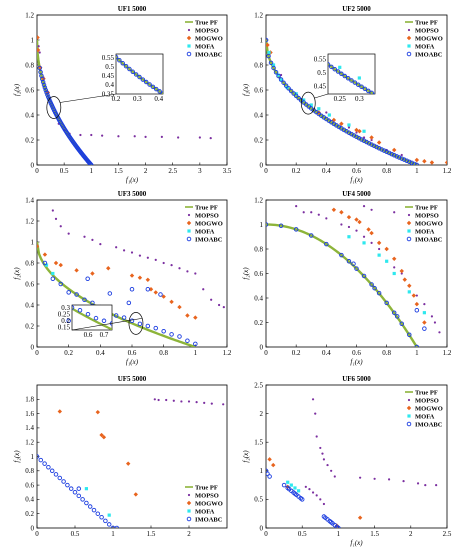 Image resolution: width=474 pixels, height=551 pixels. Describe the element at coordinates (356, 194) in the screenshot. I see `chart-title: UF4 5000` at that location.